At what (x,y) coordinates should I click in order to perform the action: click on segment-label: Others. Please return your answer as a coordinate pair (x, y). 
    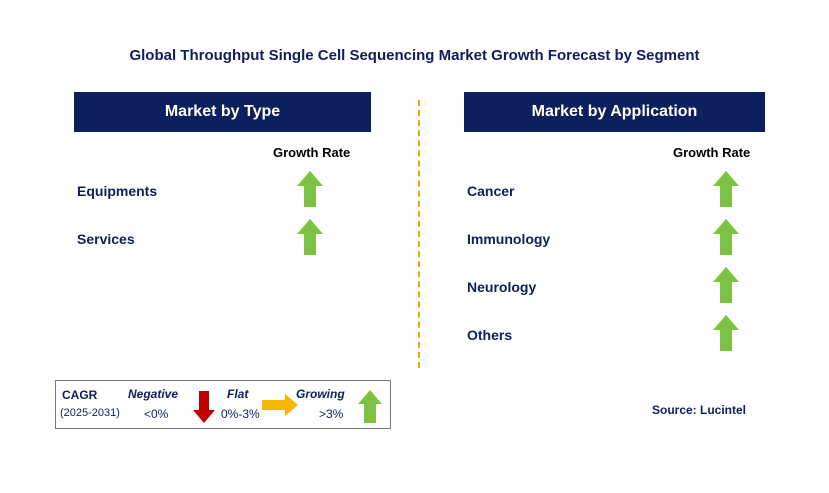
    Looking at the image, I should click on (490, 335).